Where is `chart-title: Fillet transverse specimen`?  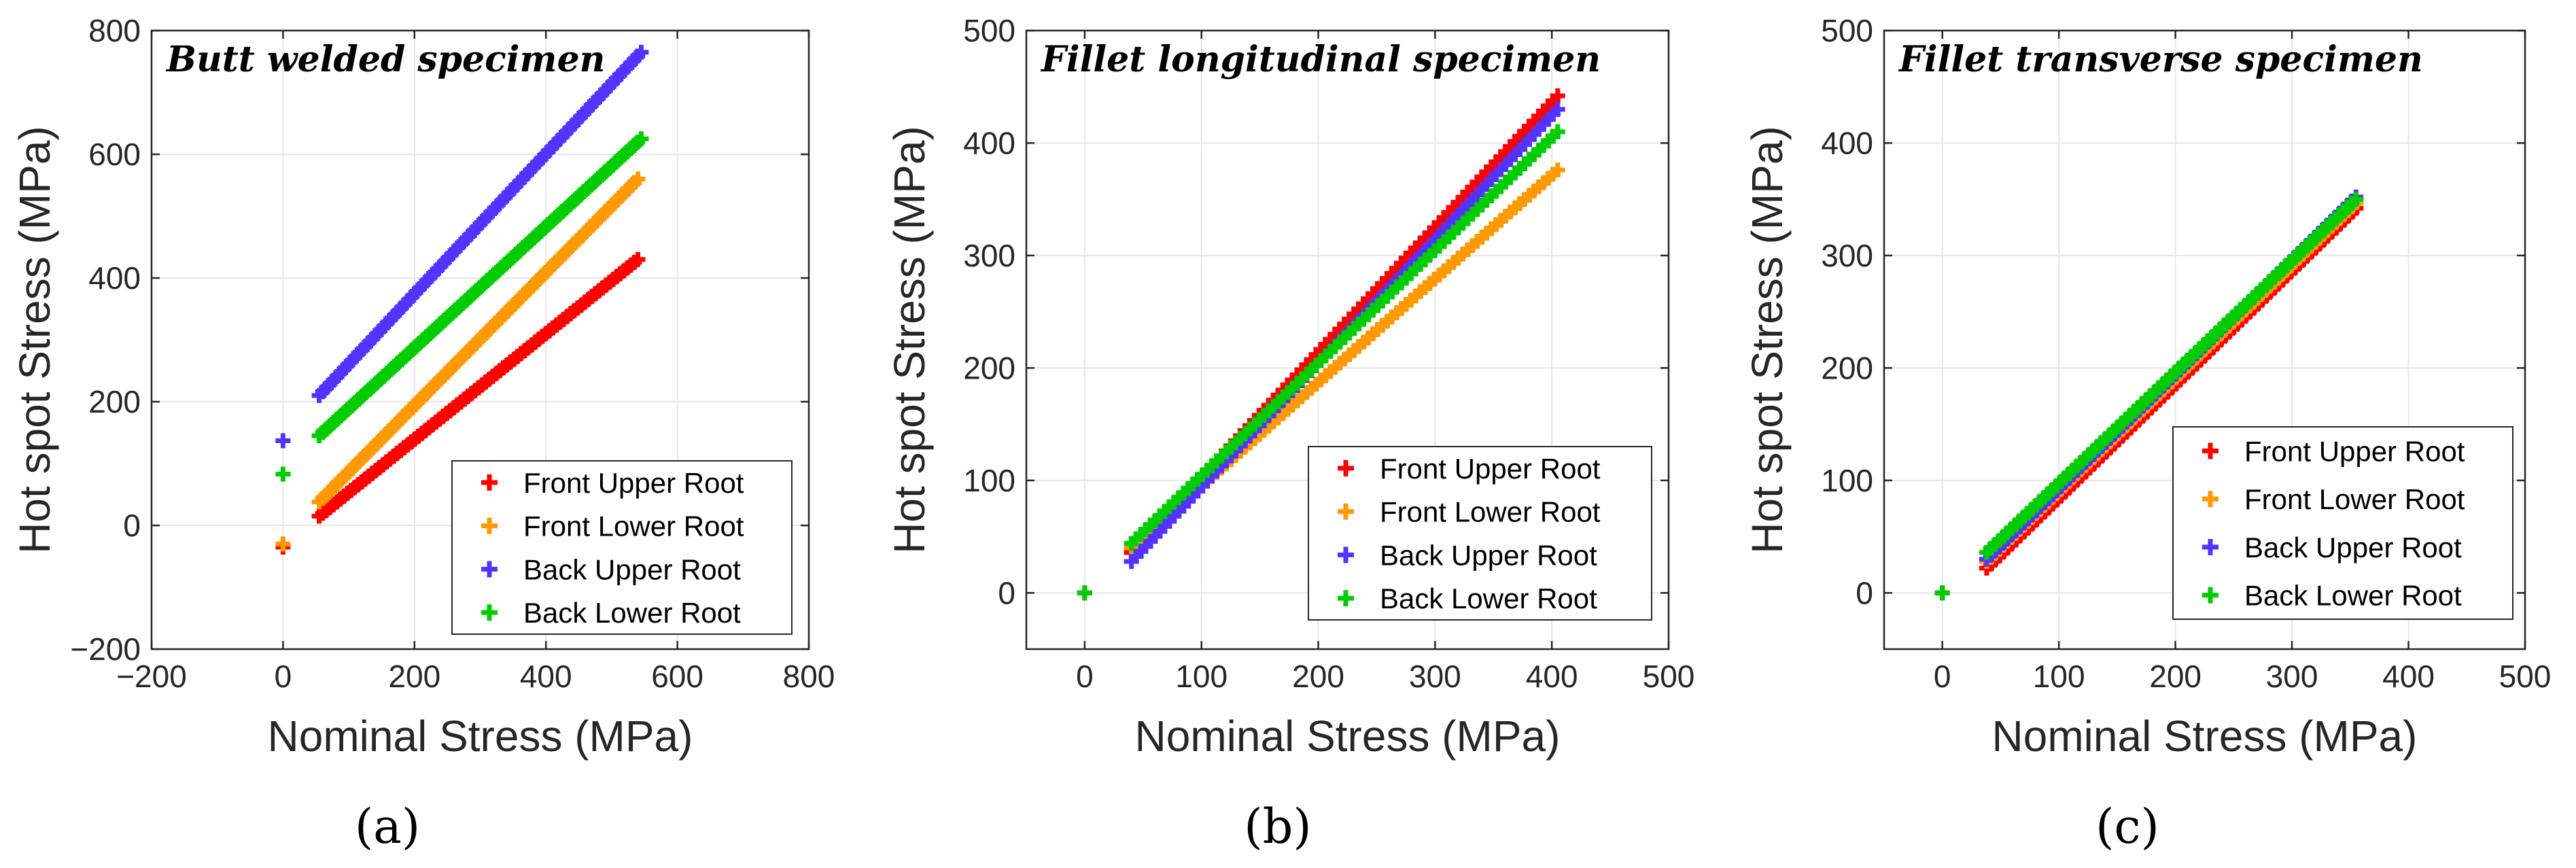 chart-title: Fillet transverse specimen is located at coordinates (2160, 59).